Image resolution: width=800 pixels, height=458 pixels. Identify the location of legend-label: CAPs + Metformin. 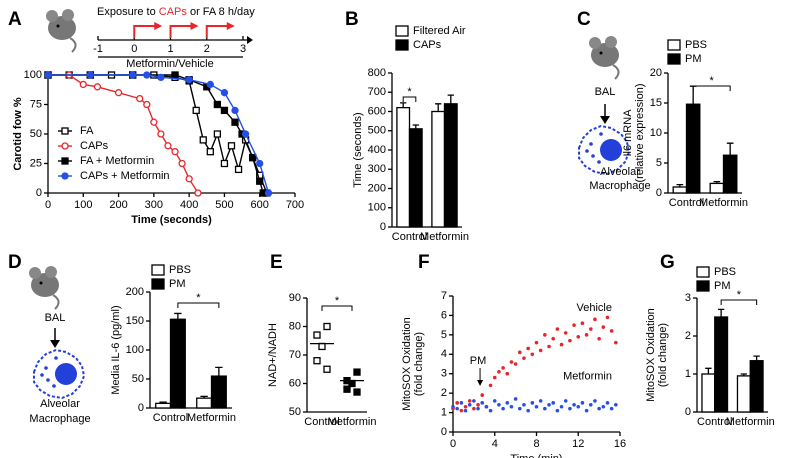
(125, 176).